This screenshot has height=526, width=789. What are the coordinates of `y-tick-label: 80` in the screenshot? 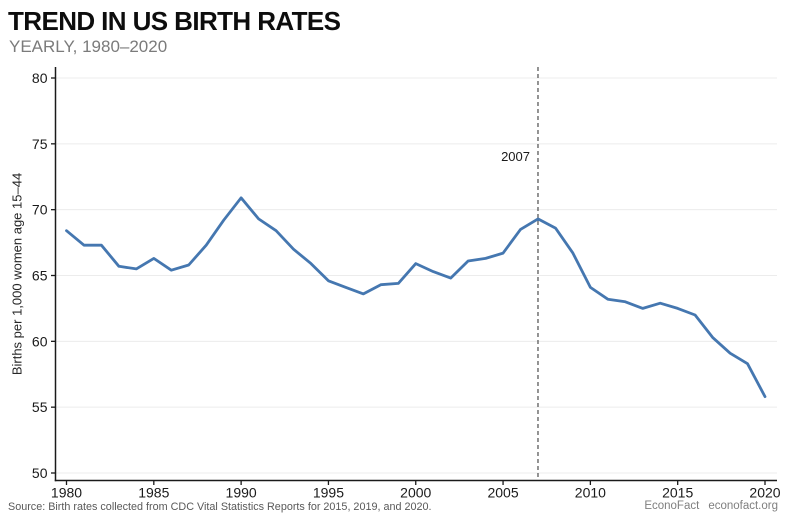 It's located at (40, 78).